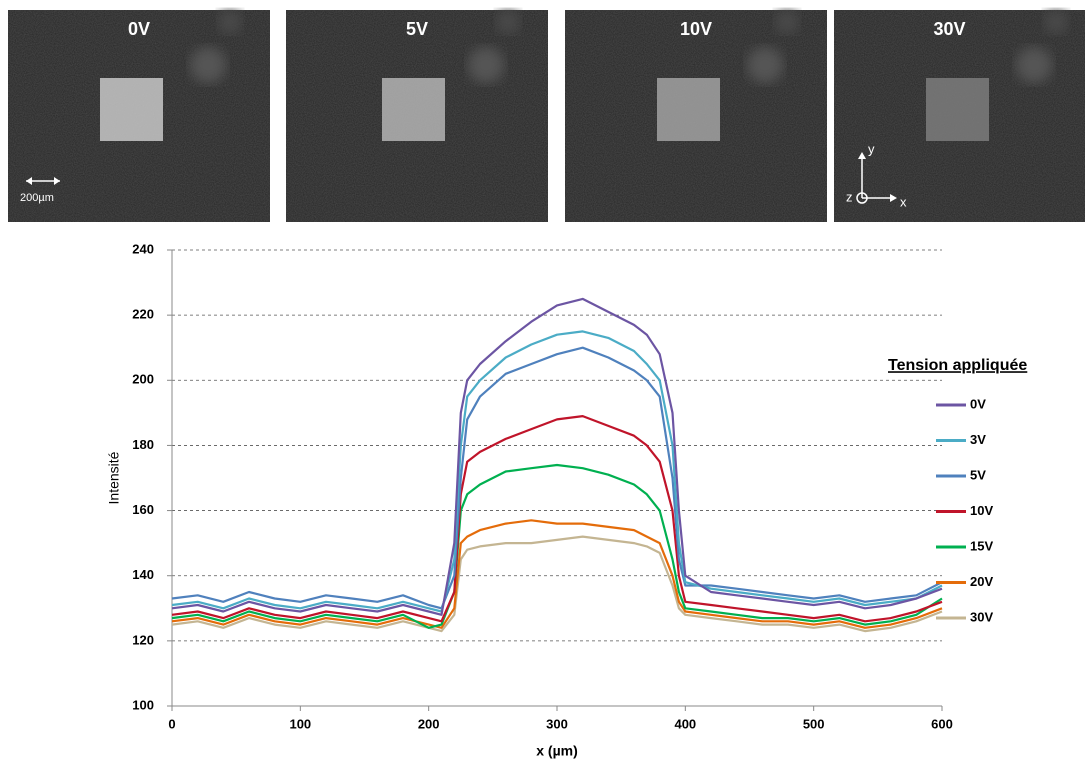 The height and width of the screenshot is (764, 1085). I want to click on legend-label: 20V, so click(981, 581).